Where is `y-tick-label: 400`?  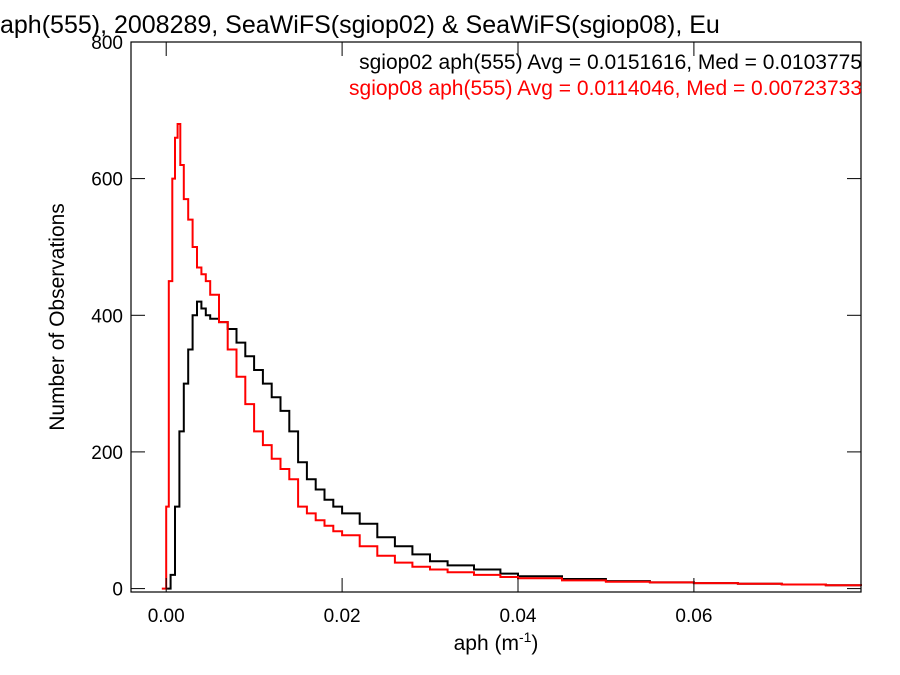 y-tick-label: 400 is located at coordinates (107, 316).